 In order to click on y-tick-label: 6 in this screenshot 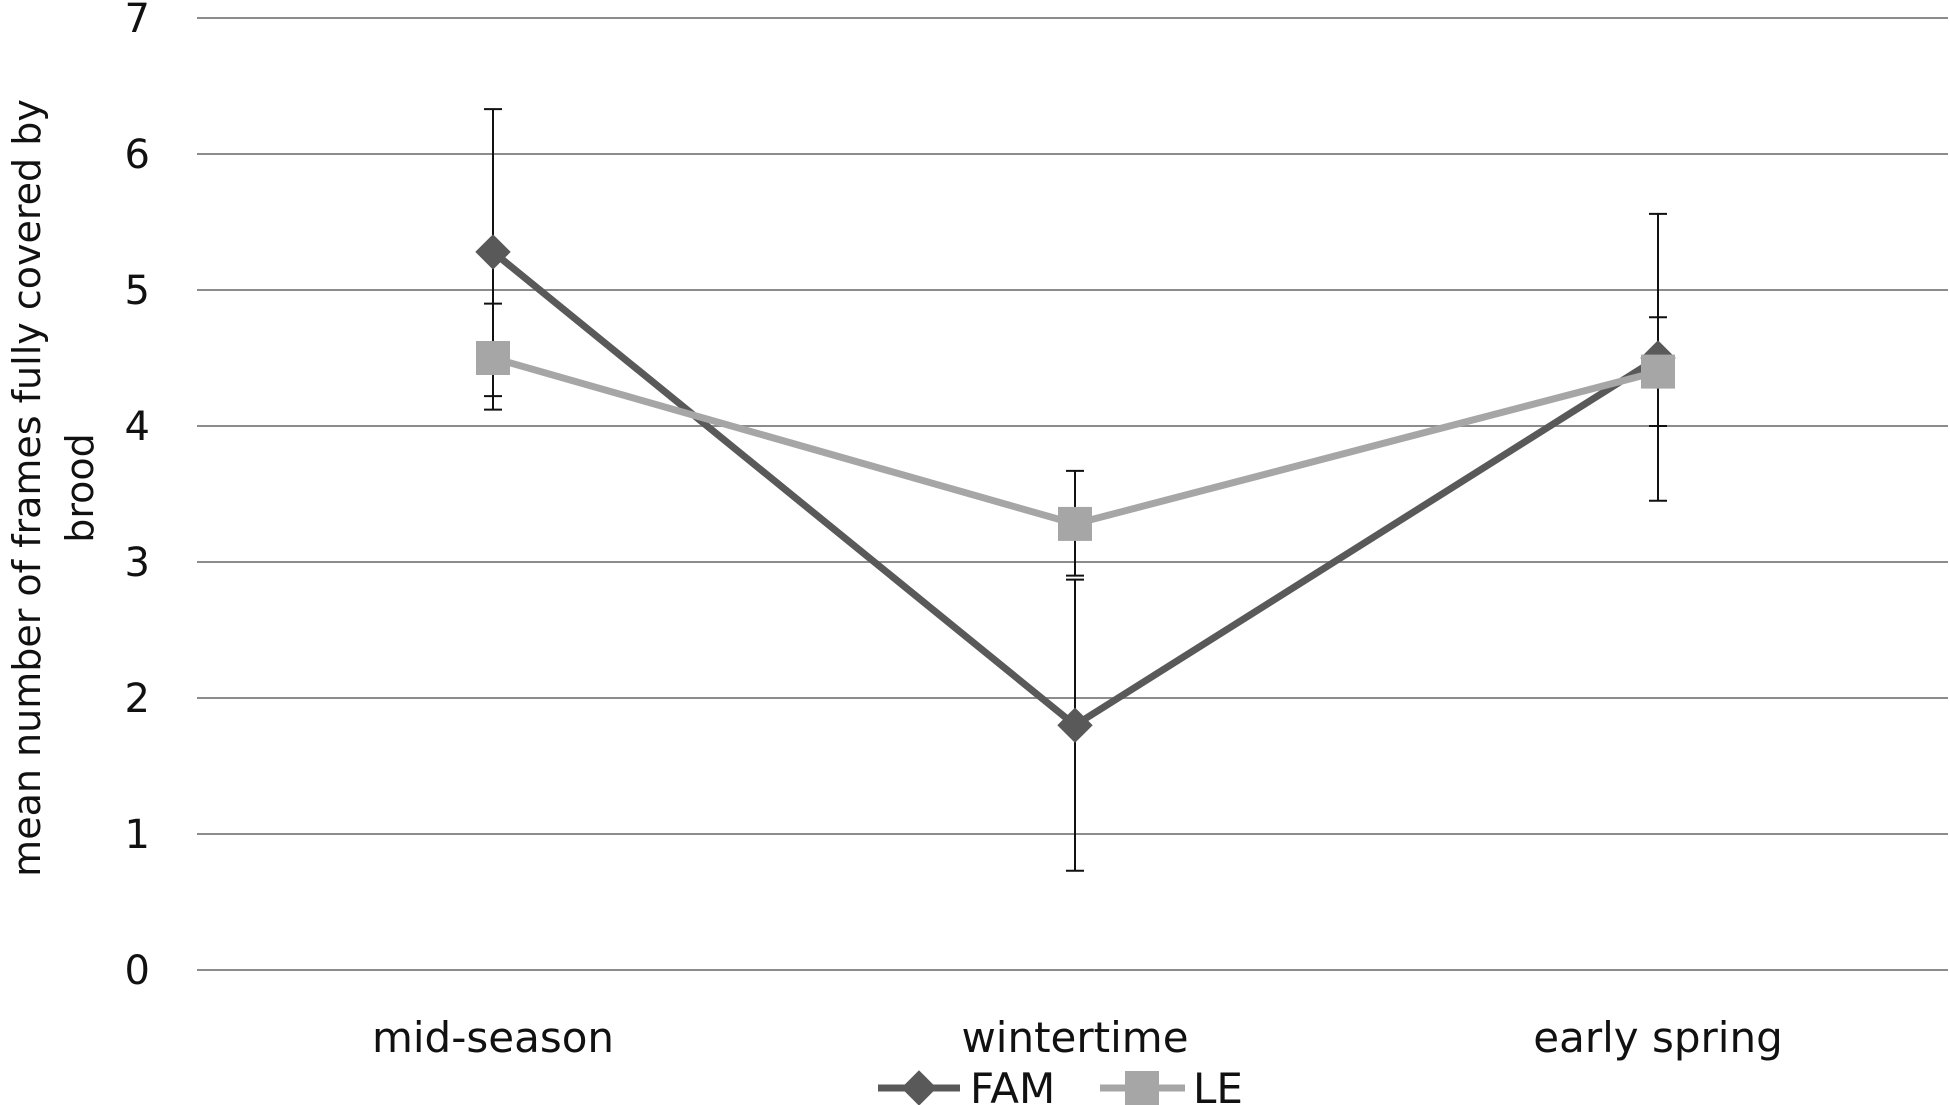, I will do `click(137, 155)`.